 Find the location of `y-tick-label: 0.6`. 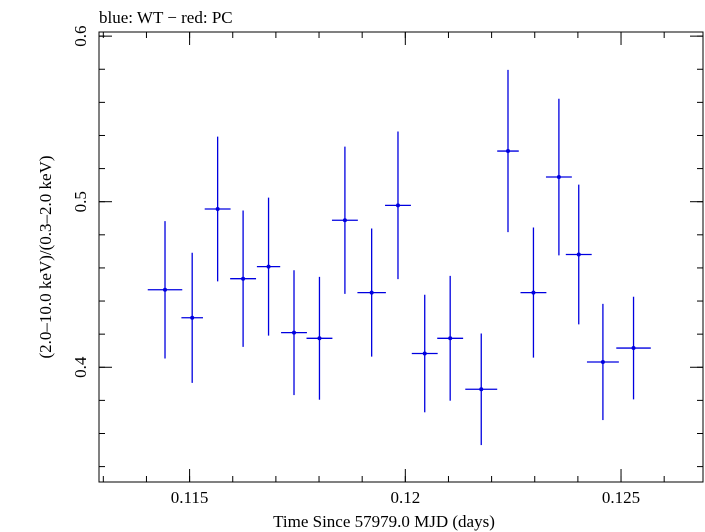

y-tick-label: 0.6 is located at coordinates (80, 36).